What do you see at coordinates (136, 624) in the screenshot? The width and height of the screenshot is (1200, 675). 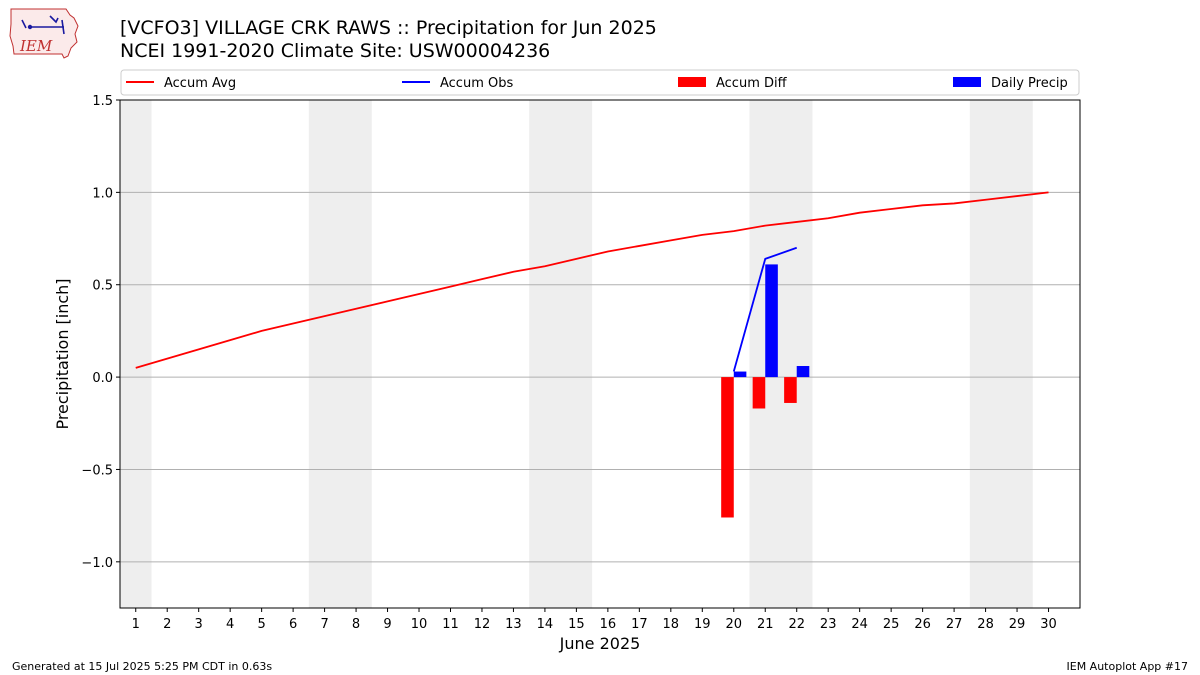 I see `x-tick-label: 1` at bounding box center [136, 624].